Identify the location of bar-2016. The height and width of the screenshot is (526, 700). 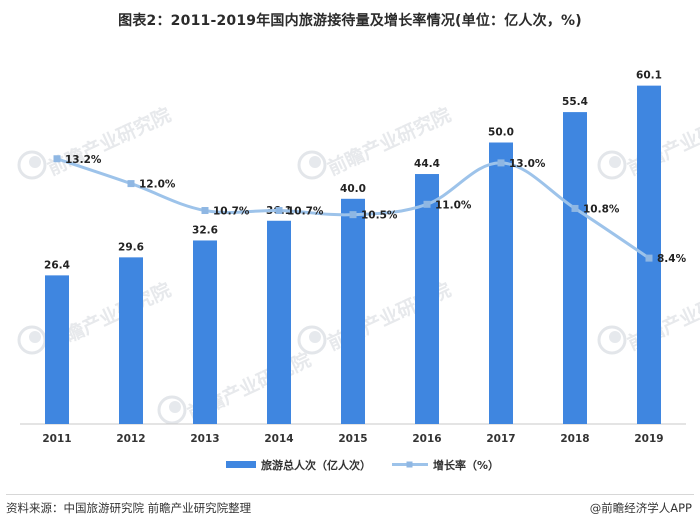
(427, 299).